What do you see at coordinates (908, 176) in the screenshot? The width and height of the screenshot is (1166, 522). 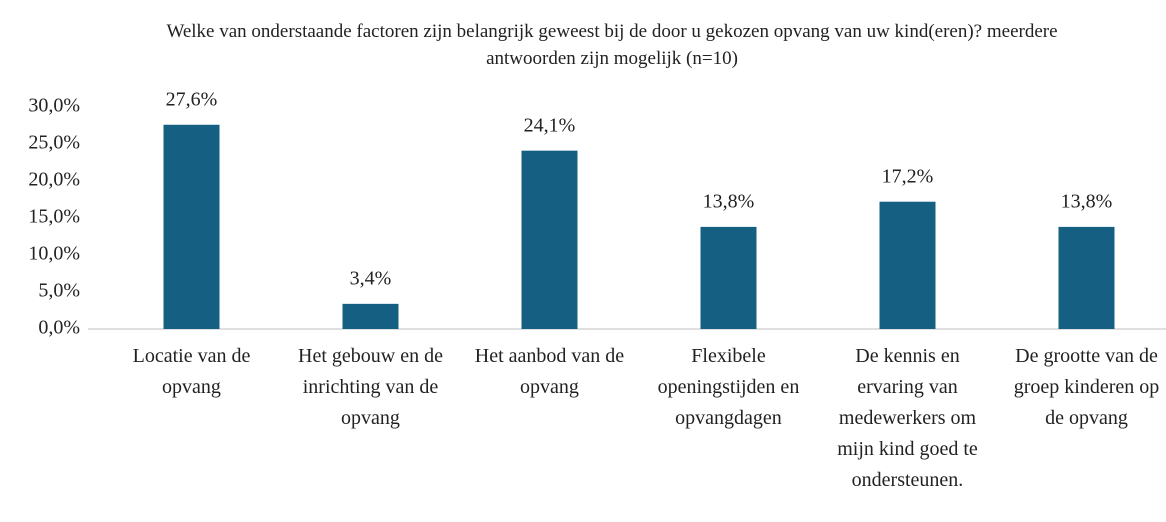 I see `data-label: 17,2%` at bounding box center [908, 176].